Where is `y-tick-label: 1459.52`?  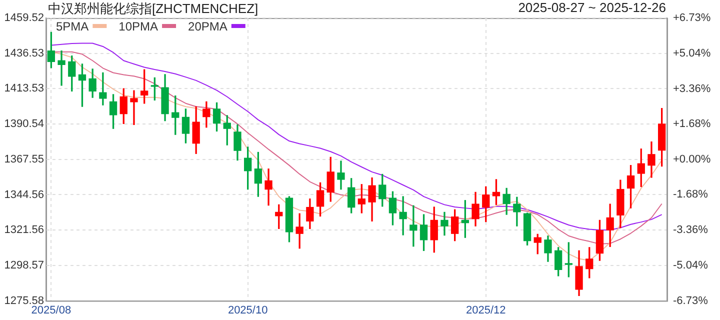
y-tick-label: 1459.52 is located at coordinates (24, 18).